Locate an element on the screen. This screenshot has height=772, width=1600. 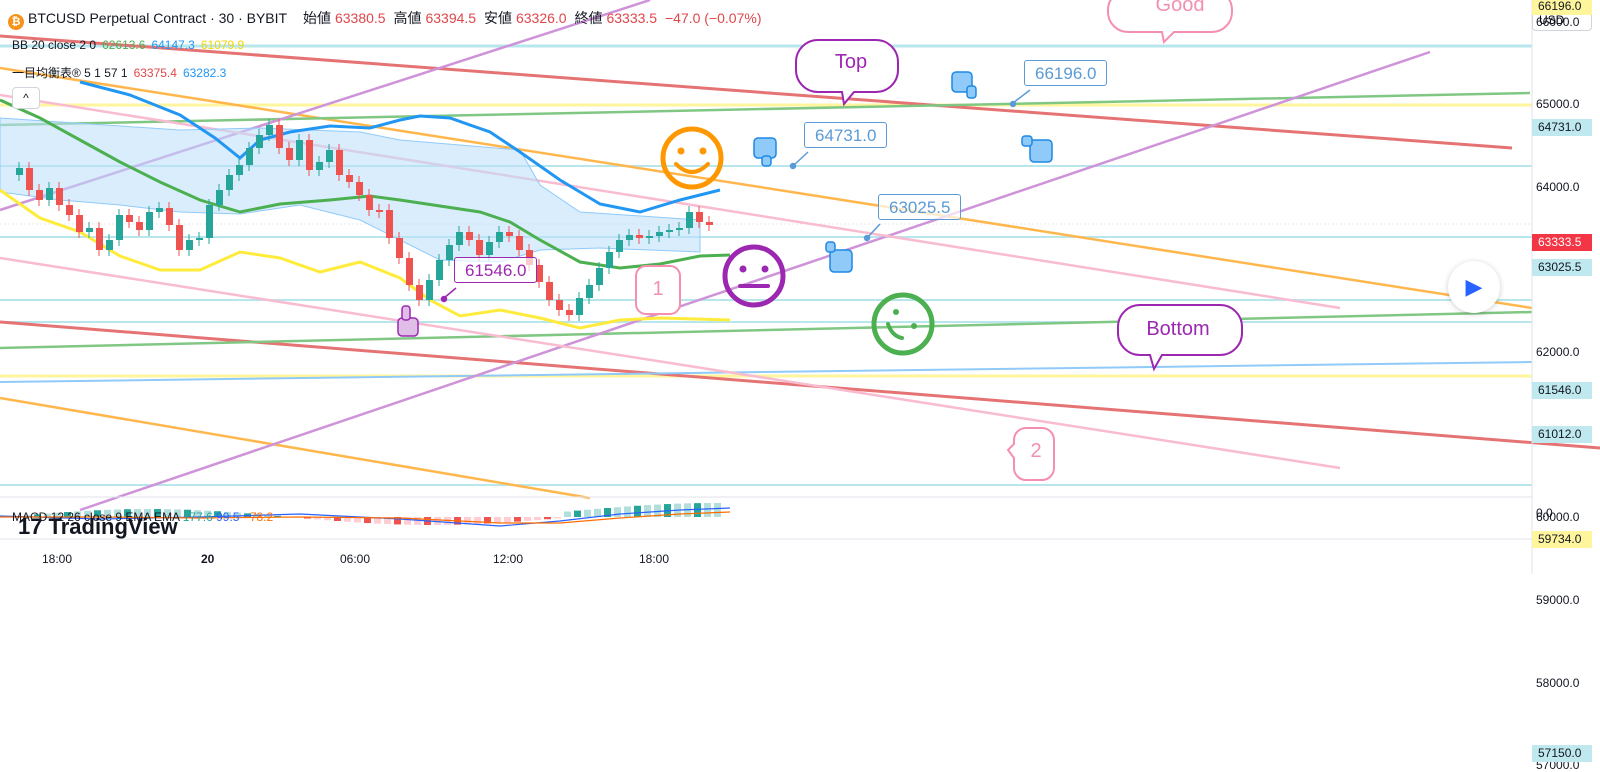
macd-signal-value: −78.2 is located at coordinates (258, 517).